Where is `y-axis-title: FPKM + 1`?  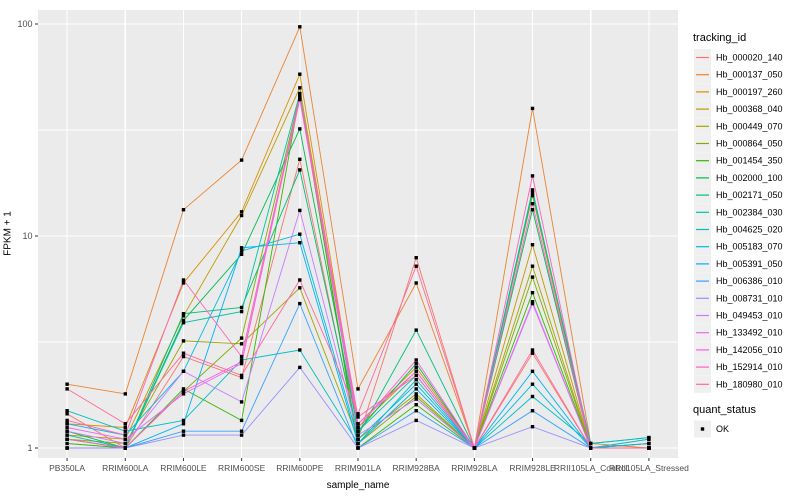
y-axis-title: FPKM + 1 is located at coordinates (8, 233).